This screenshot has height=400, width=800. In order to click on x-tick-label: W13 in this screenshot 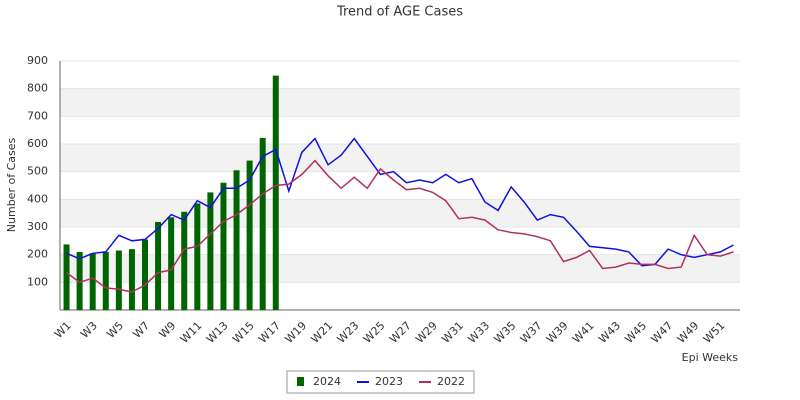, I will do `click(217, 332)`.